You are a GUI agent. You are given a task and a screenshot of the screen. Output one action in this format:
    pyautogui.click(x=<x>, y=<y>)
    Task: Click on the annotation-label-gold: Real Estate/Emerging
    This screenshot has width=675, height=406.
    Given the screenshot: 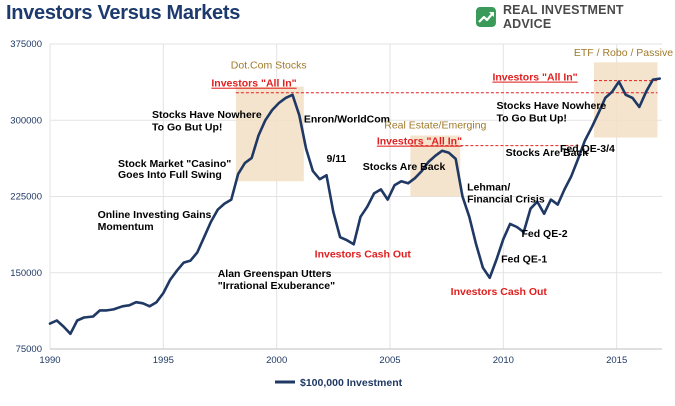 What is the action you would take?
    pyautogui.click(x=435, y=125)
    